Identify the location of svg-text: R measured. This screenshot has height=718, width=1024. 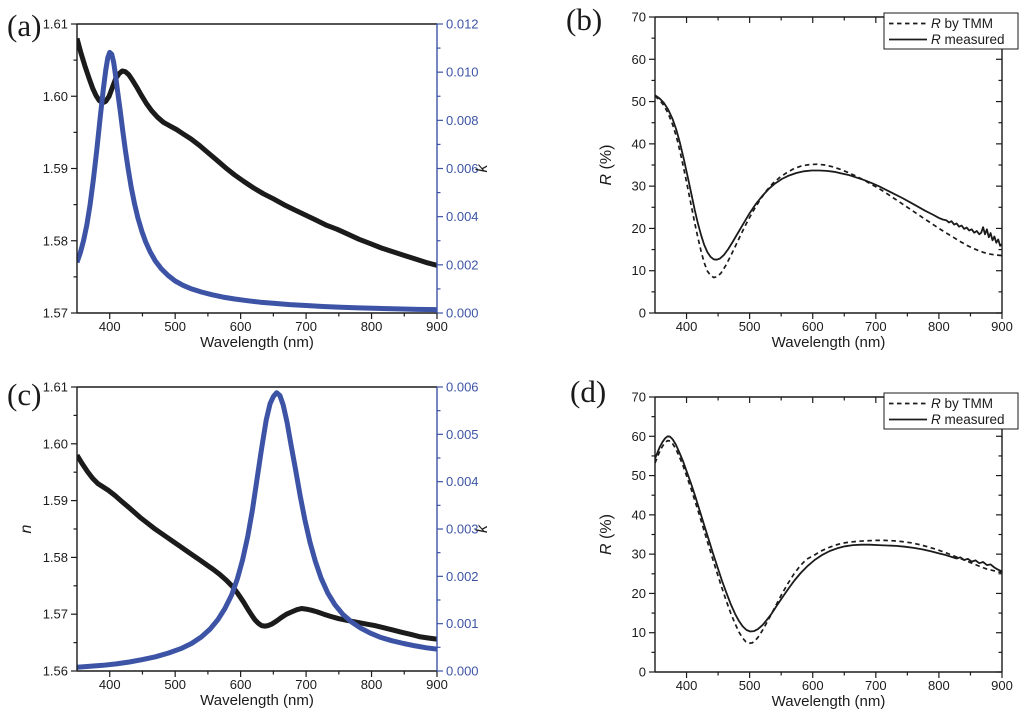
(968, 39).